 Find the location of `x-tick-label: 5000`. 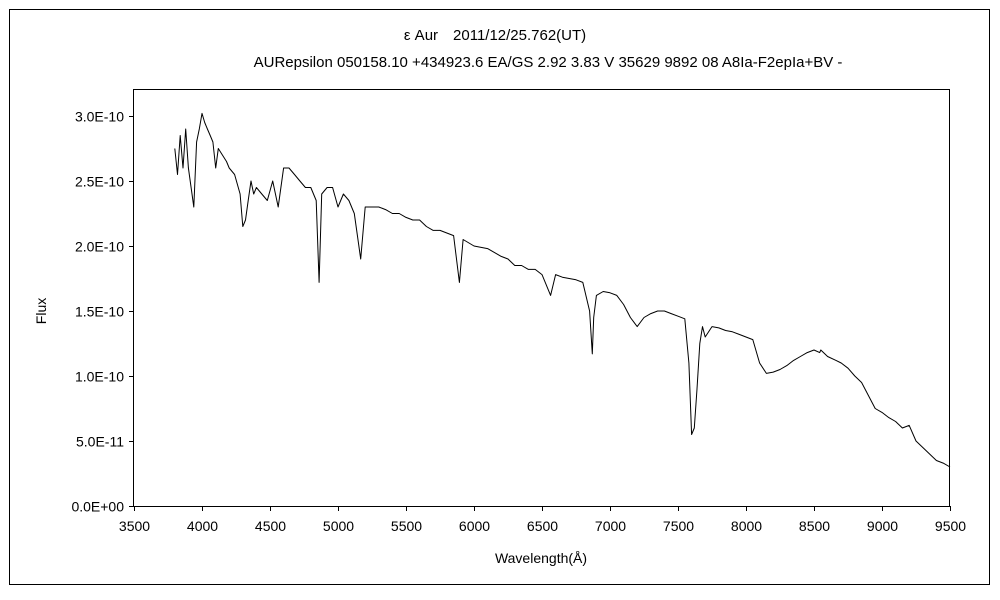

x-tick-label: 5000 is located at coordinates (338, 526).